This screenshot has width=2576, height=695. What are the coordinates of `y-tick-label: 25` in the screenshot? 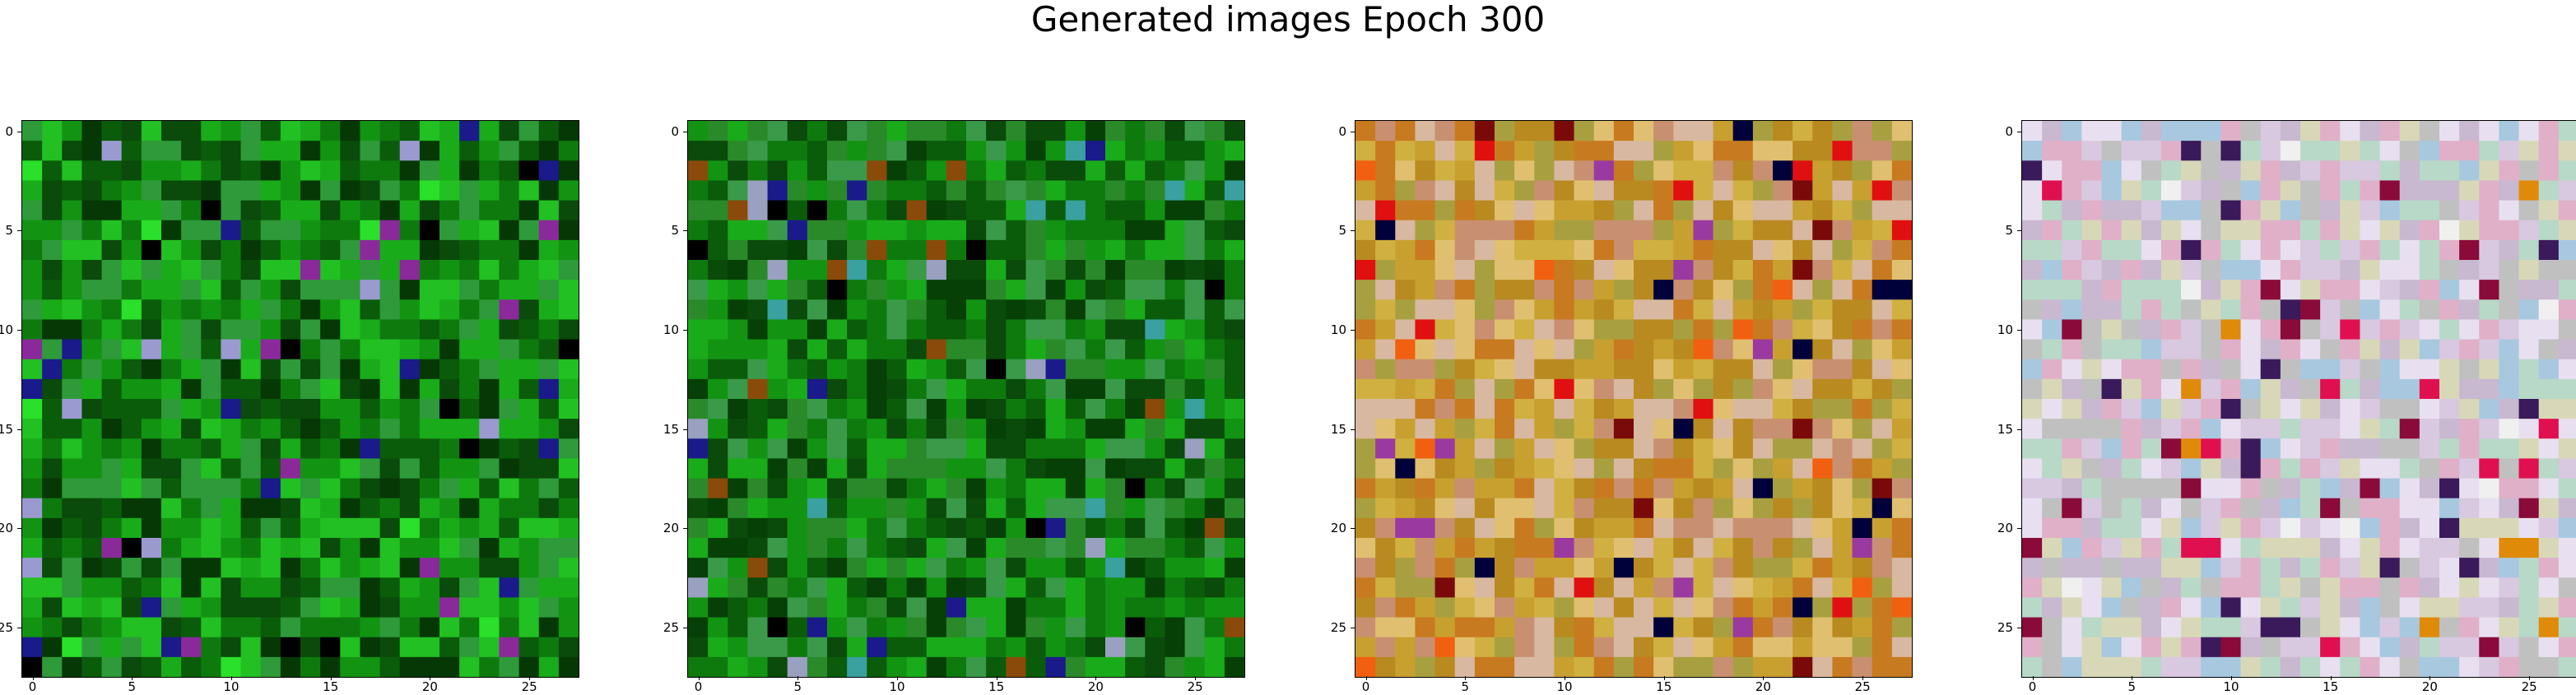 It's located at (1338, 628).